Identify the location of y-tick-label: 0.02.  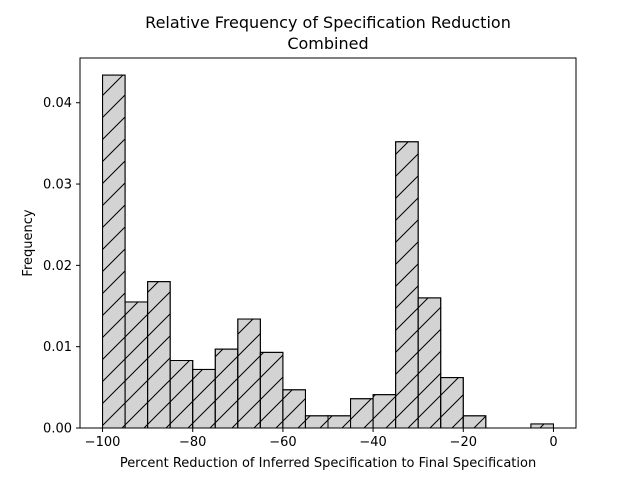
(57, 266).